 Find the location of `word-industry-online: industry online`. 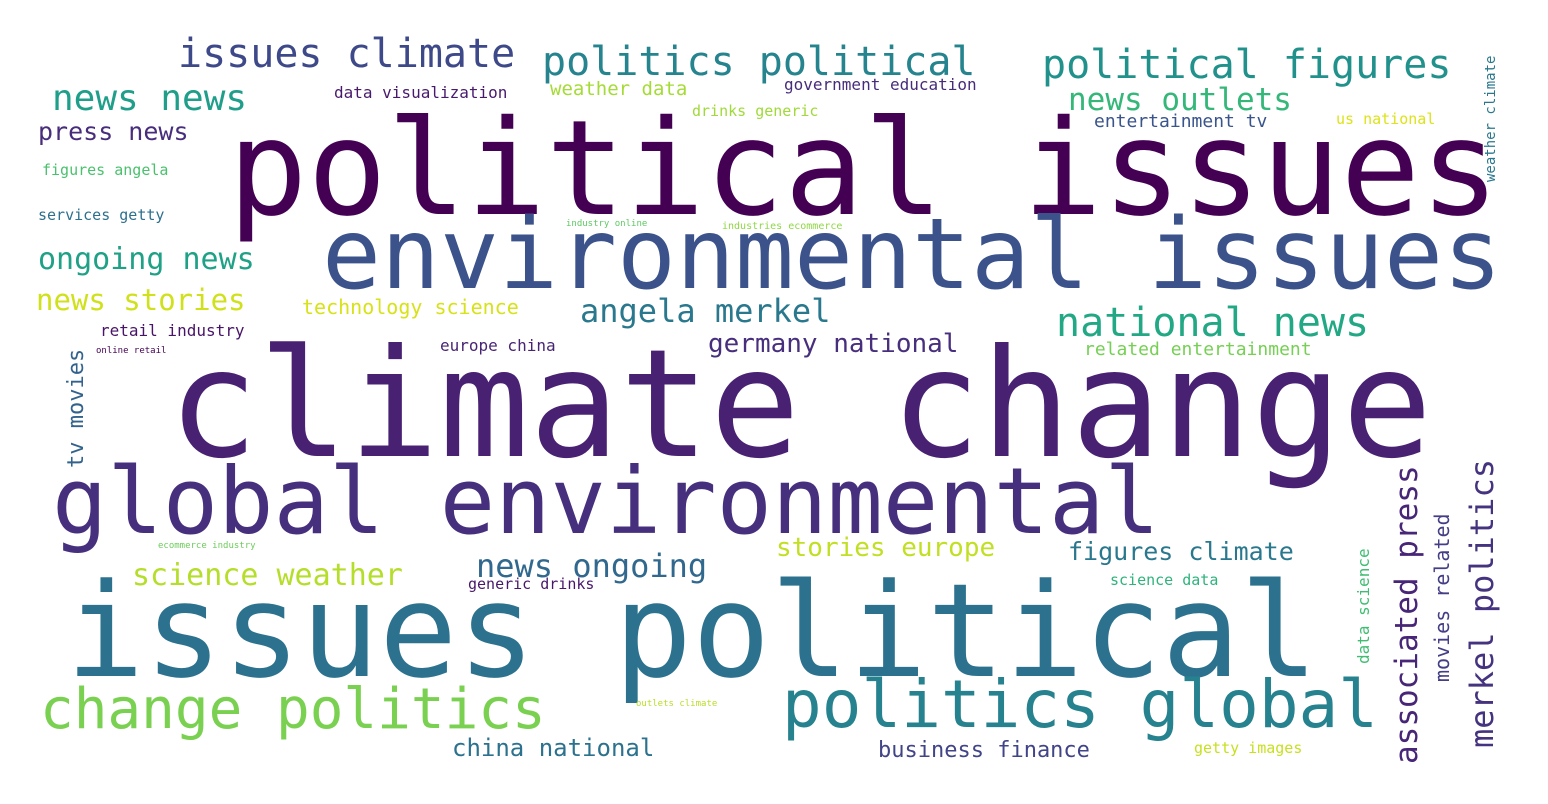

word-industry-online: industry online is located at coordinates (607, 224).